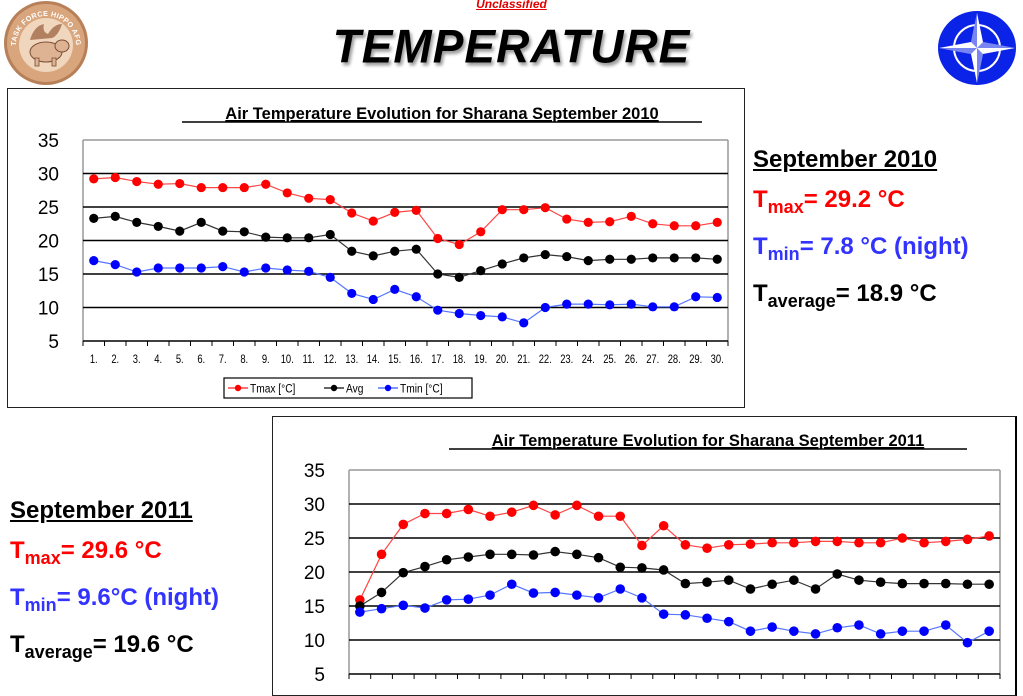 This screenshot has height=696, width=1023. I want to click on x-tick-label: 2., so click(115, 359).